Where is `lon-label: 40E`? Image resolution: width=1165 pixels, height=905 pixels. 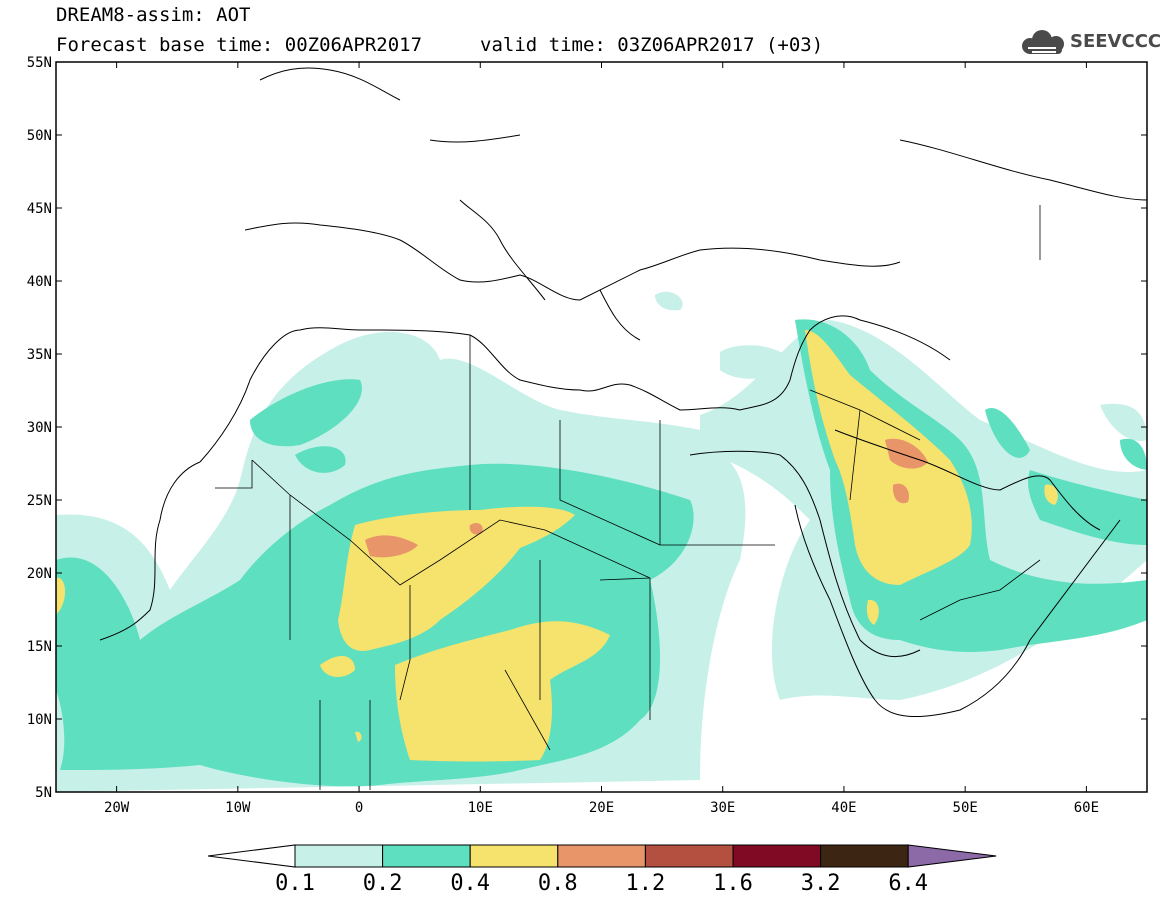 lon-label: 40E is located at coordinates (843, 808).